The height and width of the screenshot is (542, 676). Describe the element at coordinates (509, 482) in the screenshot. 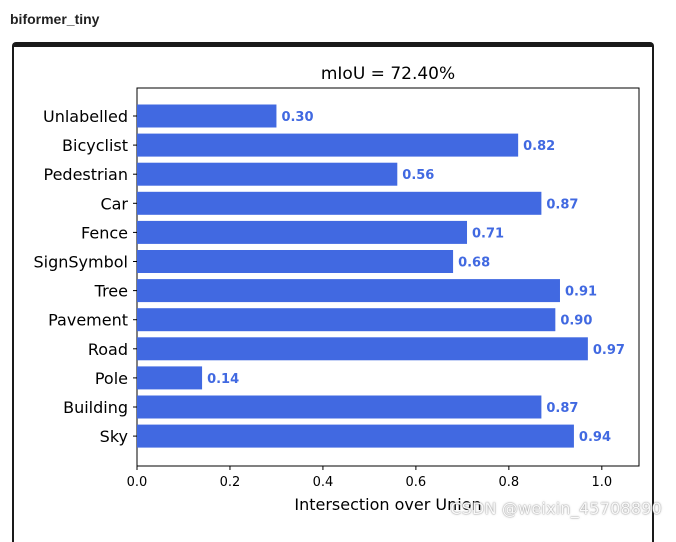

I see `x-tick-label: 0.8` at that location.